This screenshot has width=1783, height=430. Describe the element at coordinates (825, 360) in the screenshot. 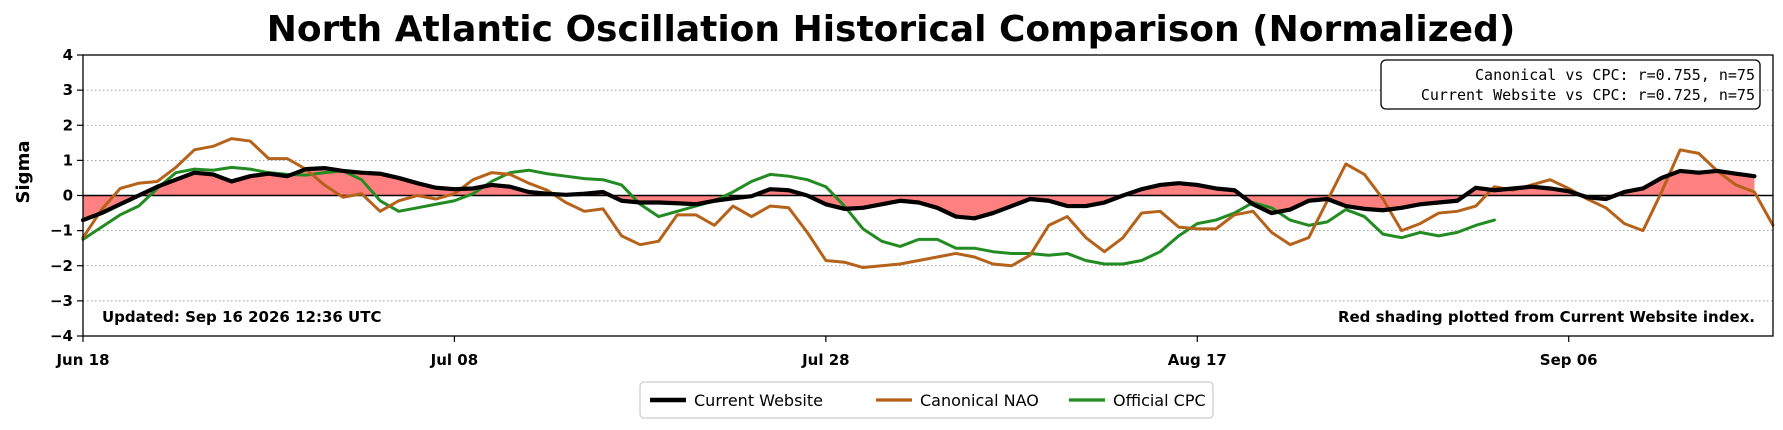

I see `x-tick-label: Jul 28` at that location.